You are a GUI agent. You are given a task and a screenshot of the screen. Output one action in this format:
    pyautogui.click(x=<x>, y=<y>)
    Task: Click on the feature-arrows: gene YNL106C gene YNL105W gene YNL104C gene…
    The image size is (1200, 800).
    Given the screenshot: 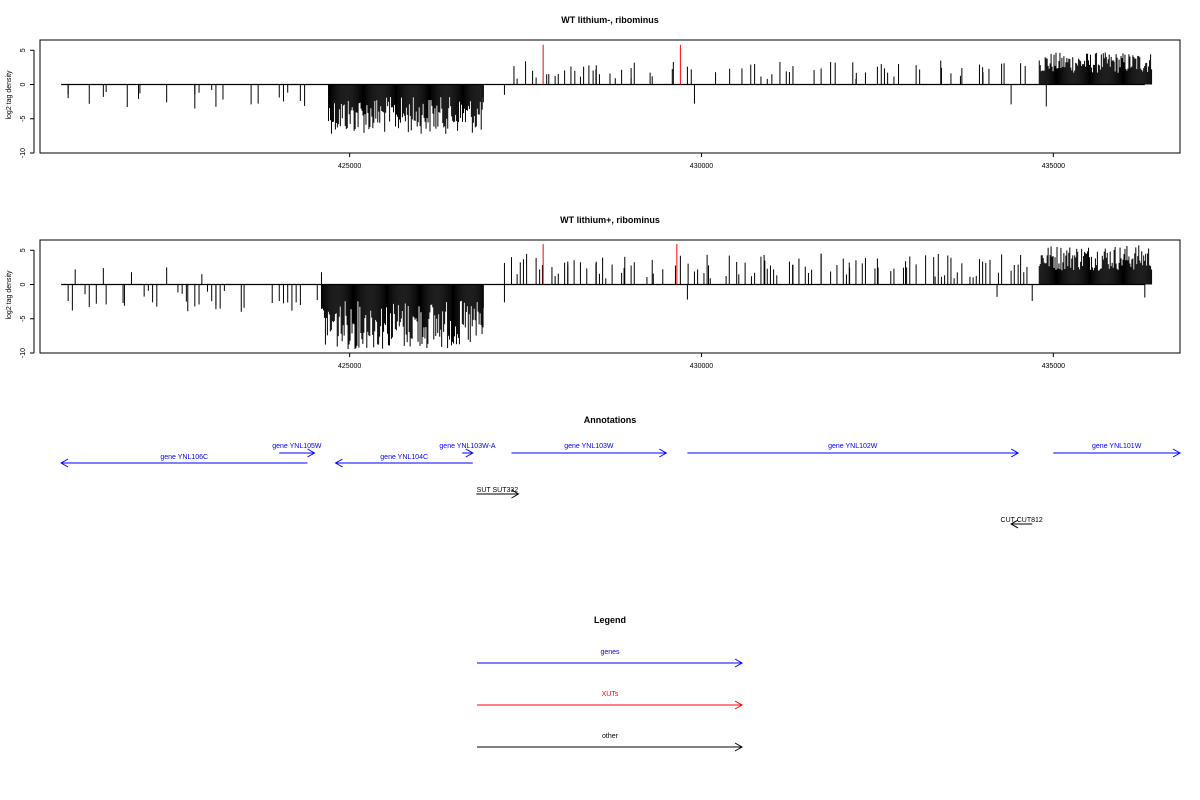 What is the action you would take?
    pyautogui.click(x=621, y=486)
    